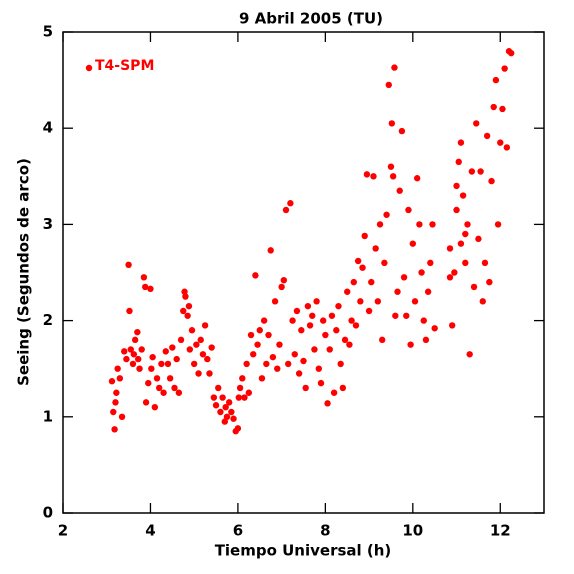 The image size is (574, 574). What do you see at coordinates (89, 68) in the screenshot?
I see `legend-marker` at bounding box center [89, 68].